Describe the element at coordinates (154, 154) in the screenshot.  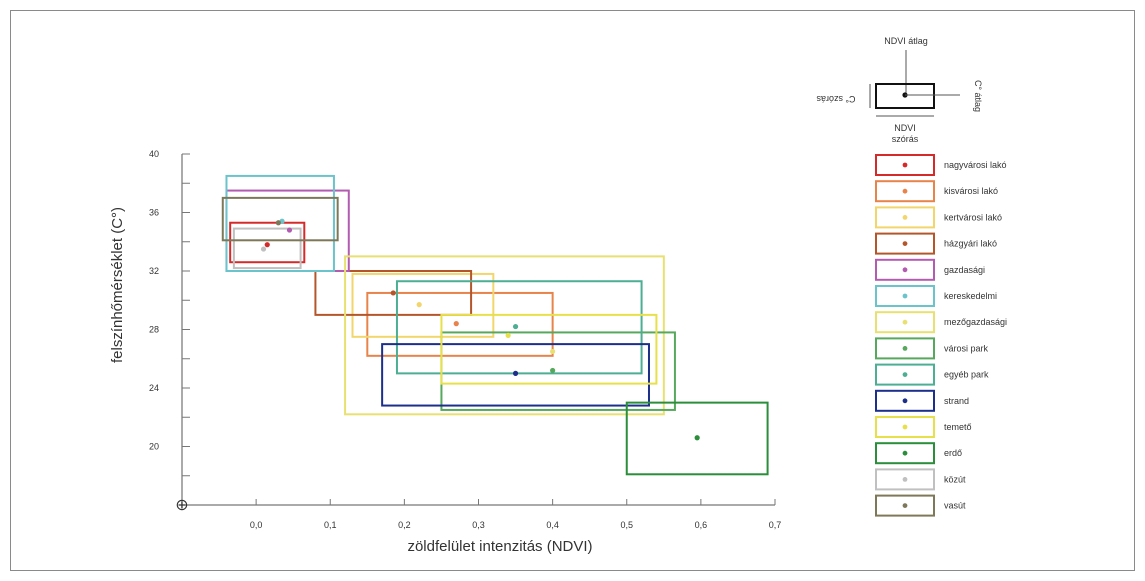
I see `y-tick-label: 40` at that location.